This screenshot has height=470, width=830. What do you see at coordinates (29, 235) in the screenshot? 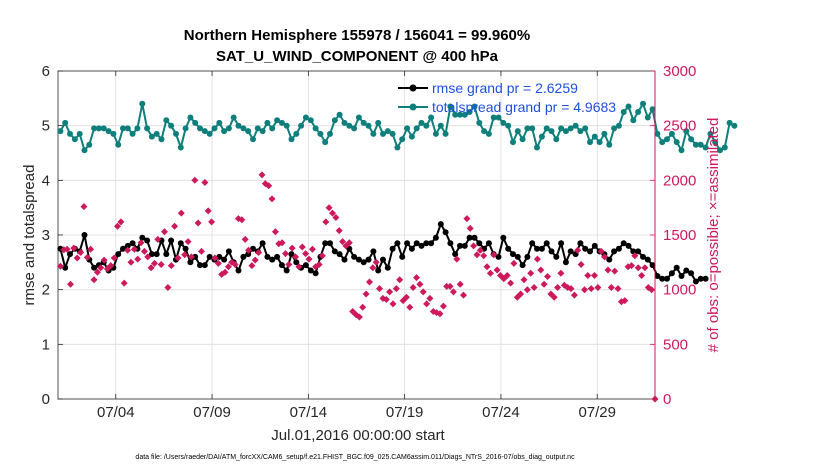
I see `y-axis-label: rmse and totalspread` at bounding box center [29, 235].